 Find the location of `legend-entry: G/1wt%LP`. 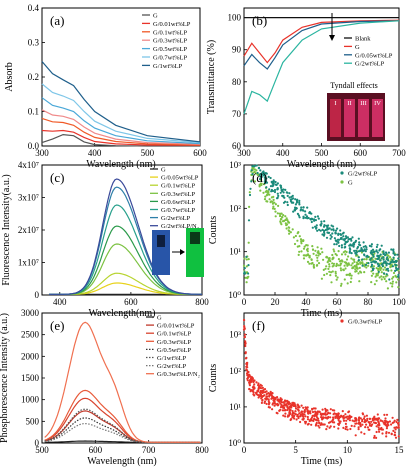

legend-entry: G/1wt%LP is located at coordinates (172, 358).